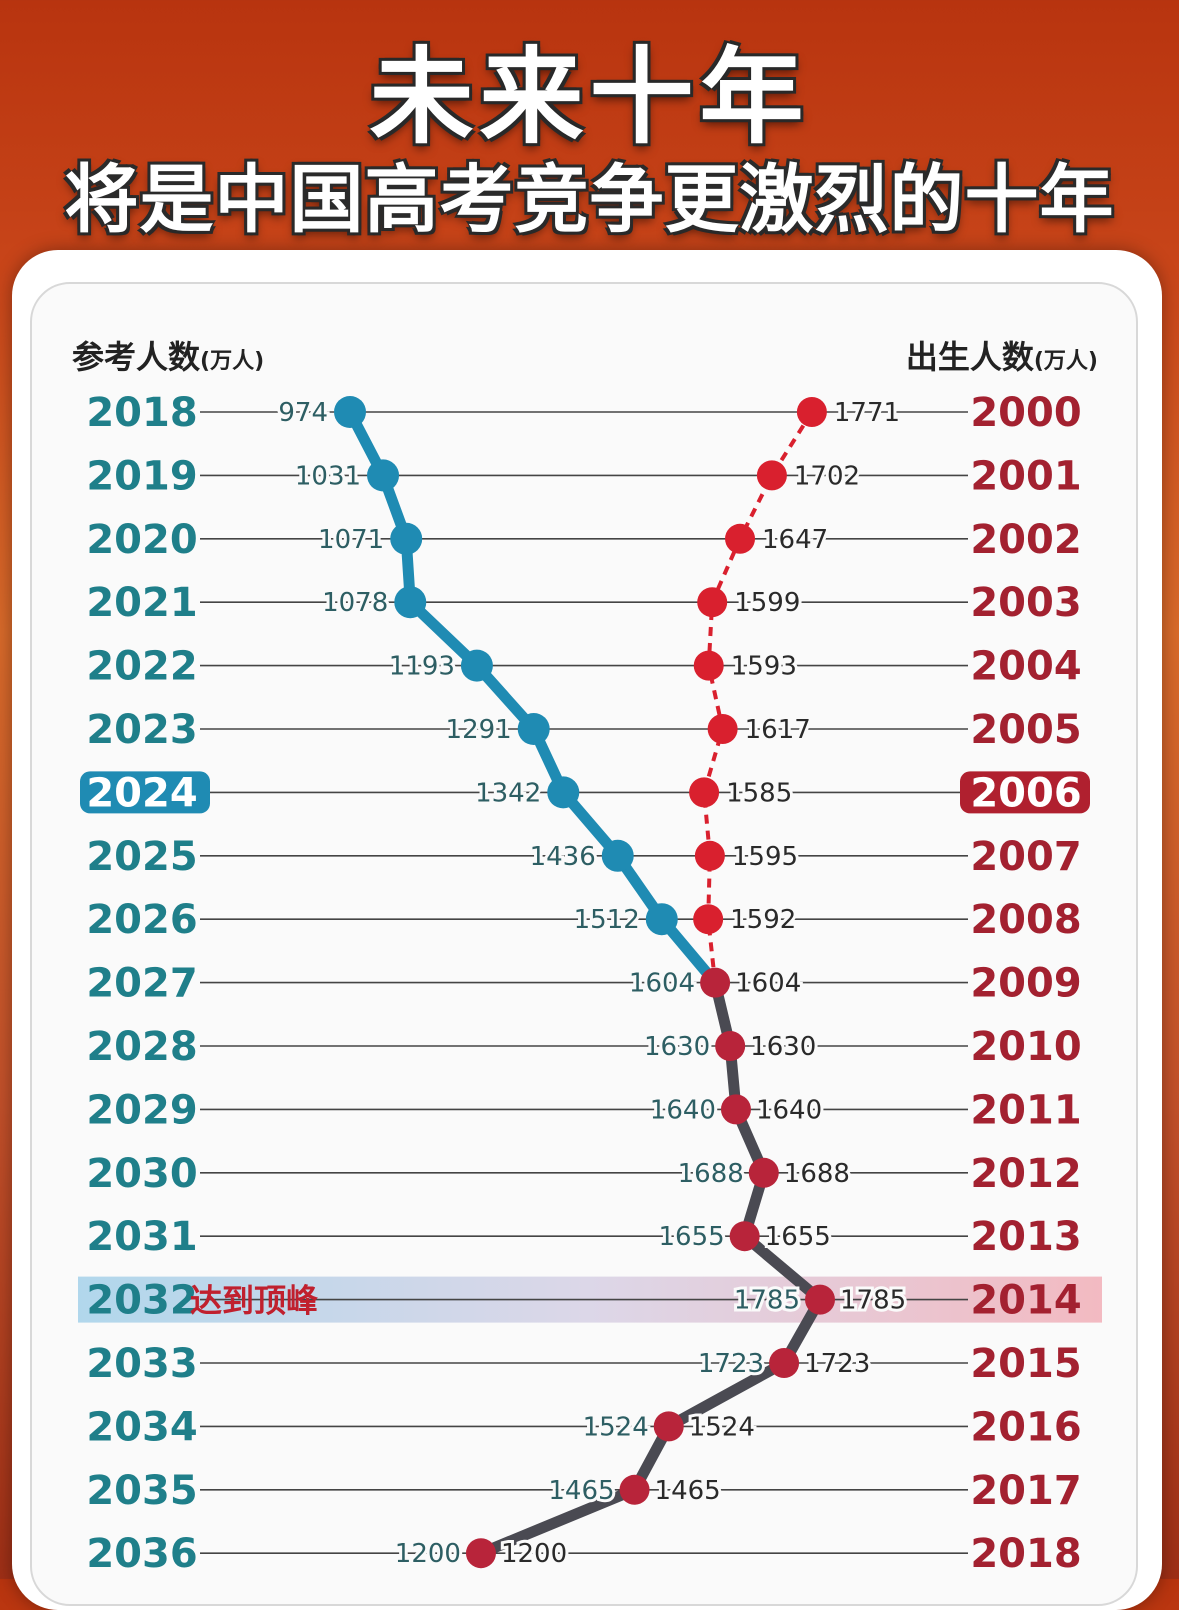 The height and width of the screenshot is (1610, 1179). Describe the element at coordinates (141, 1047) in the screenshot. I see `exam-year-label: 2028` at that location.